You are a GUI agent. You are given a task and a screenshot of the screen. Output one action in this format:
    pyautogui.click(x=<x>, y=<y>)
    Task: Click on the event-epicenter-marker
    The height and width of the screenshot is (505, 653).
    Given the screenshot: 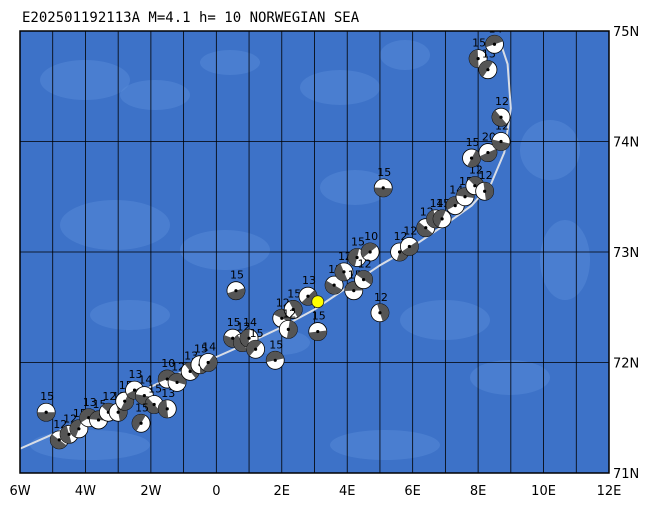 What is the action you would take?
    pyautogui.click(x=318, y=302)
    